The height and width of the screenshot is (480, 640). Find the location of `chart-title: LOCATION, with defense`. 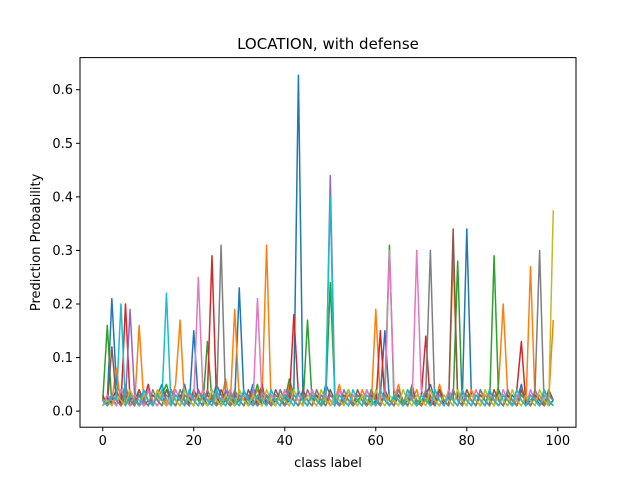

chart-title: LOCATION, with defense is located at coordinates (328, 44).